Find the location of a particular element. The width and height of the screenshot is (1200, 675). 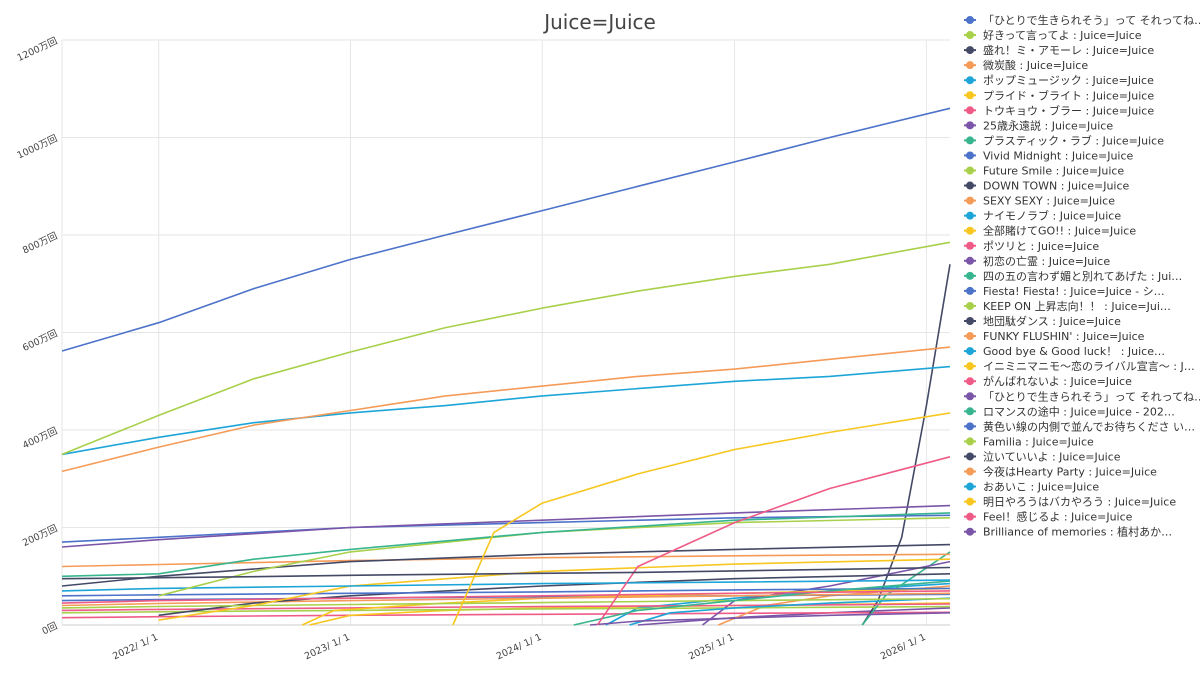

legend-label: 泣いていいよ : Juice=Juice is located at coordinates (1052, 456).